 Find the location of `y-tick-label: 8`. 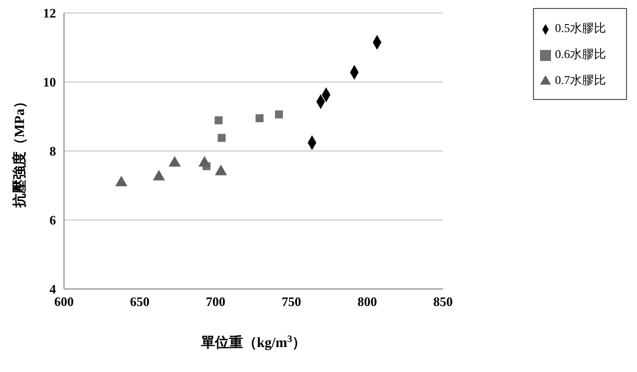

y-tick-label: 8 is located at coordinates (53, 151).